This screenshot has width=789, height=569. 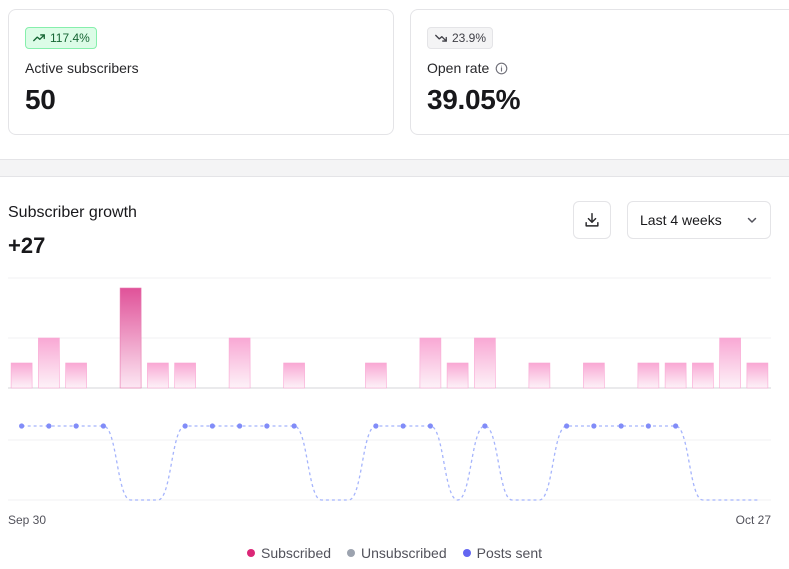 I want to click on change-badge-value: 23.9%, so click(x=469, y=38).